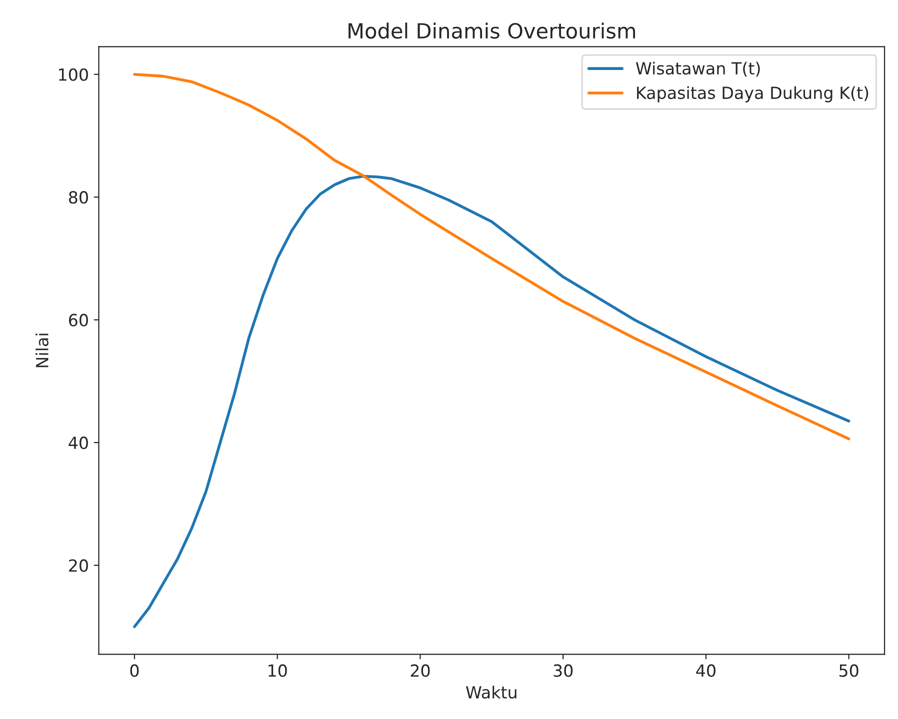 The width and height of the screenshot is (898, 719). Describe the element at coordinates (492, 30) in the screenshot. I see `chart-title: Model Dinamis Overtourism` at that location.